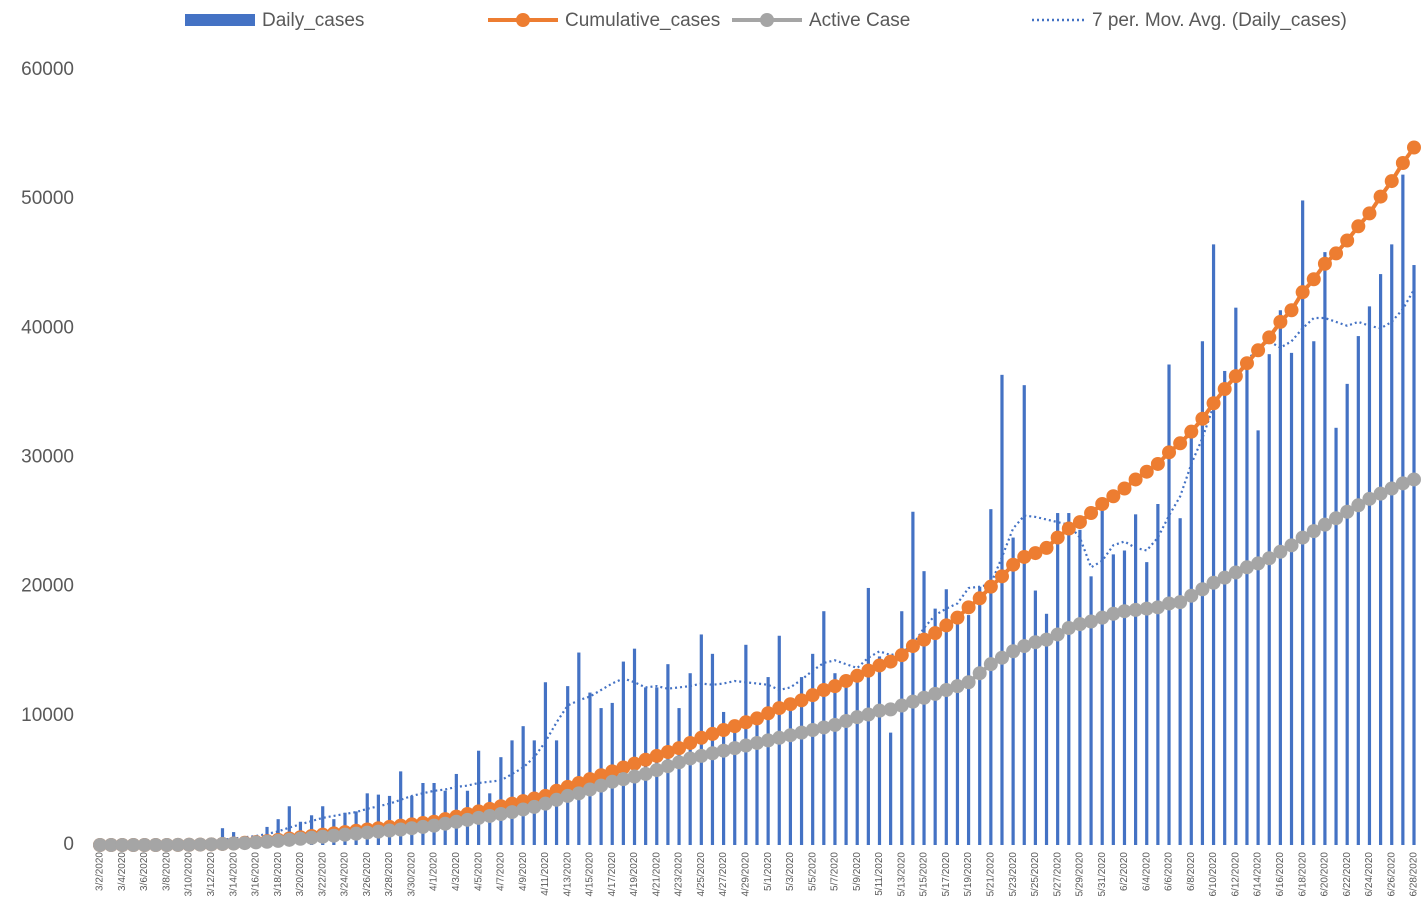 This screenshot has height=914, width=1421. Describe the element at coordinates (501, 871) in the screenshot. I see `x-tick-label: 4/7/2020` at that location.